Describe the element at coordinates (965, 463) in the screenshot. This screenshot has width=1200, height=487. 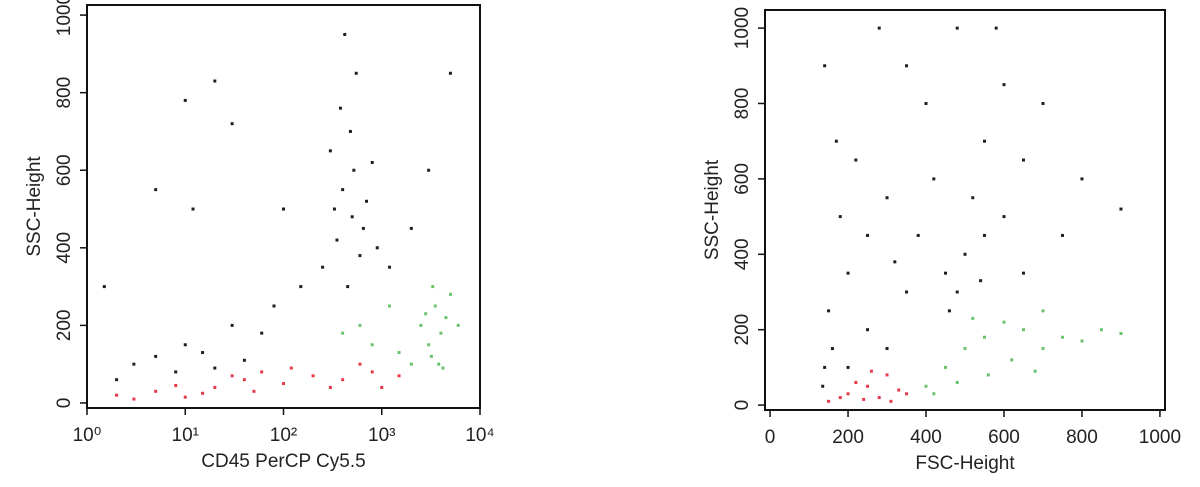
I see `x-axis-label: FSC-Height` at that location.